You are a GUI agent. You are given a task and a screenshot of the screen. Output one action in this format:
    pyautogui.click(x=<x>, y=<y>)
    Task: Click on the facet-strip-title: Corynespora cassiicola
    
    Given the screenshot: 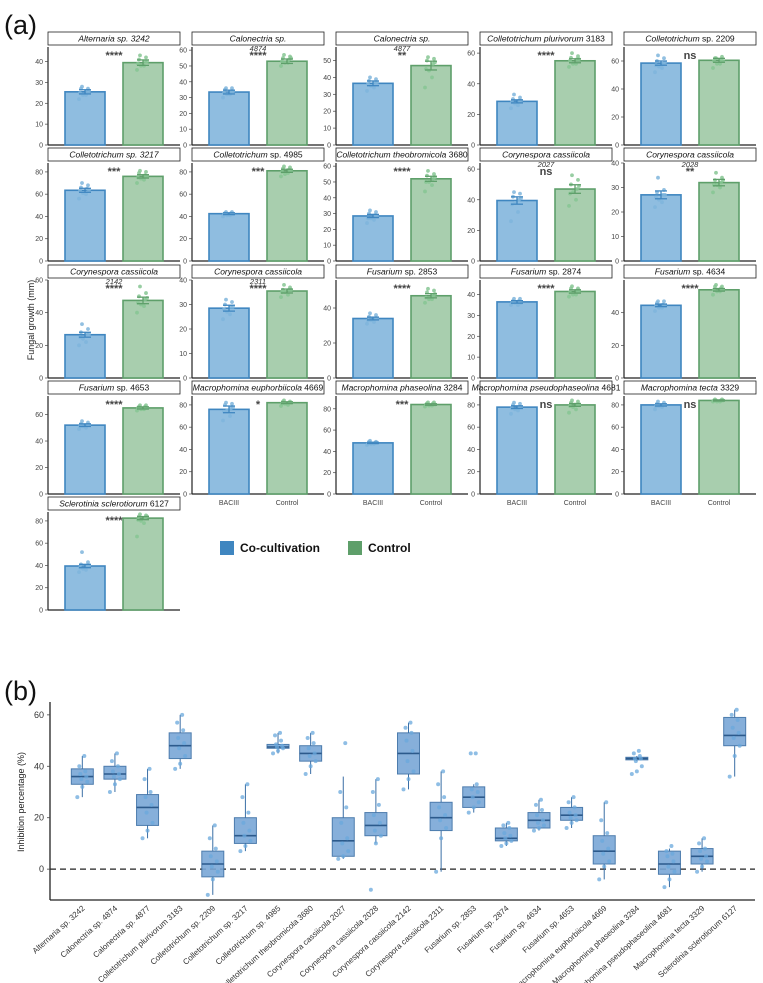 What is the action you would take?
    pyautogui.click(x=546, y=155)
    